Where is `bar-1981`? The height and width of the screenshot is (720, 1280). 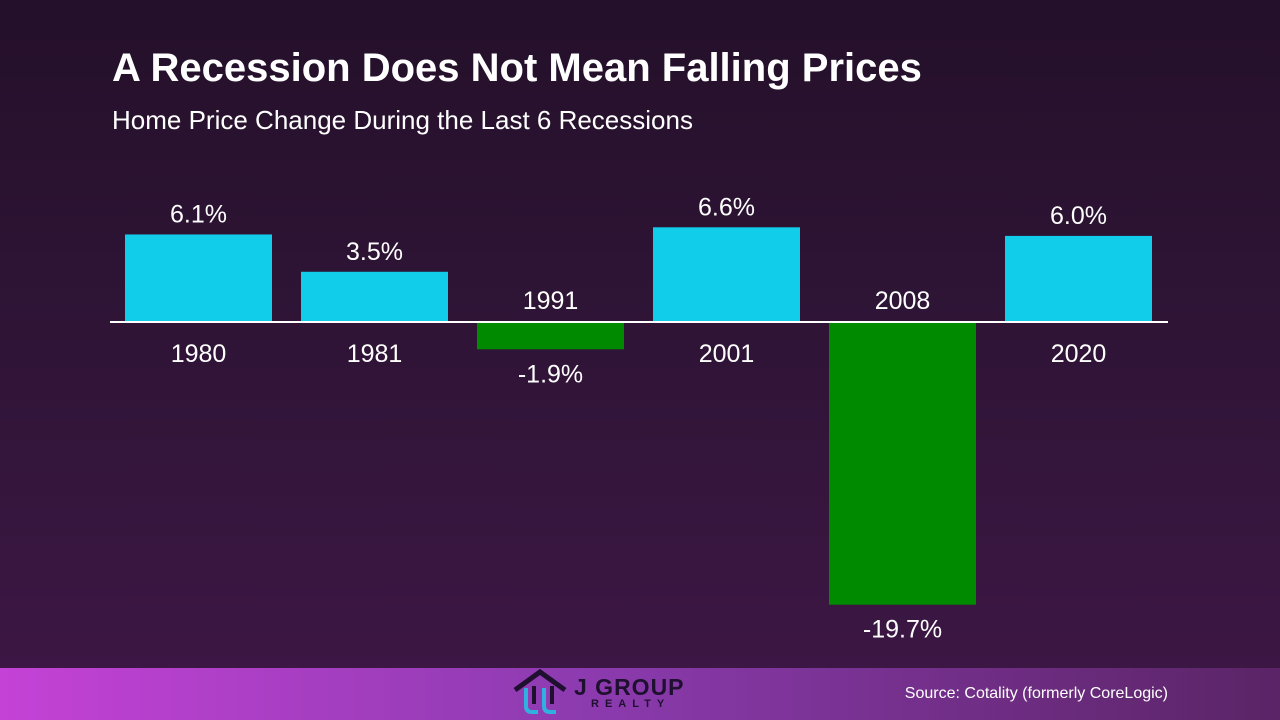
bar-1981 is located at coordinates (374, 296).